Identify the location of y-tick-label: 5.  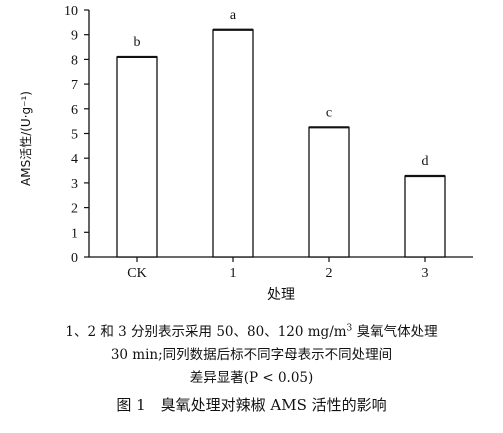
(74, 135).